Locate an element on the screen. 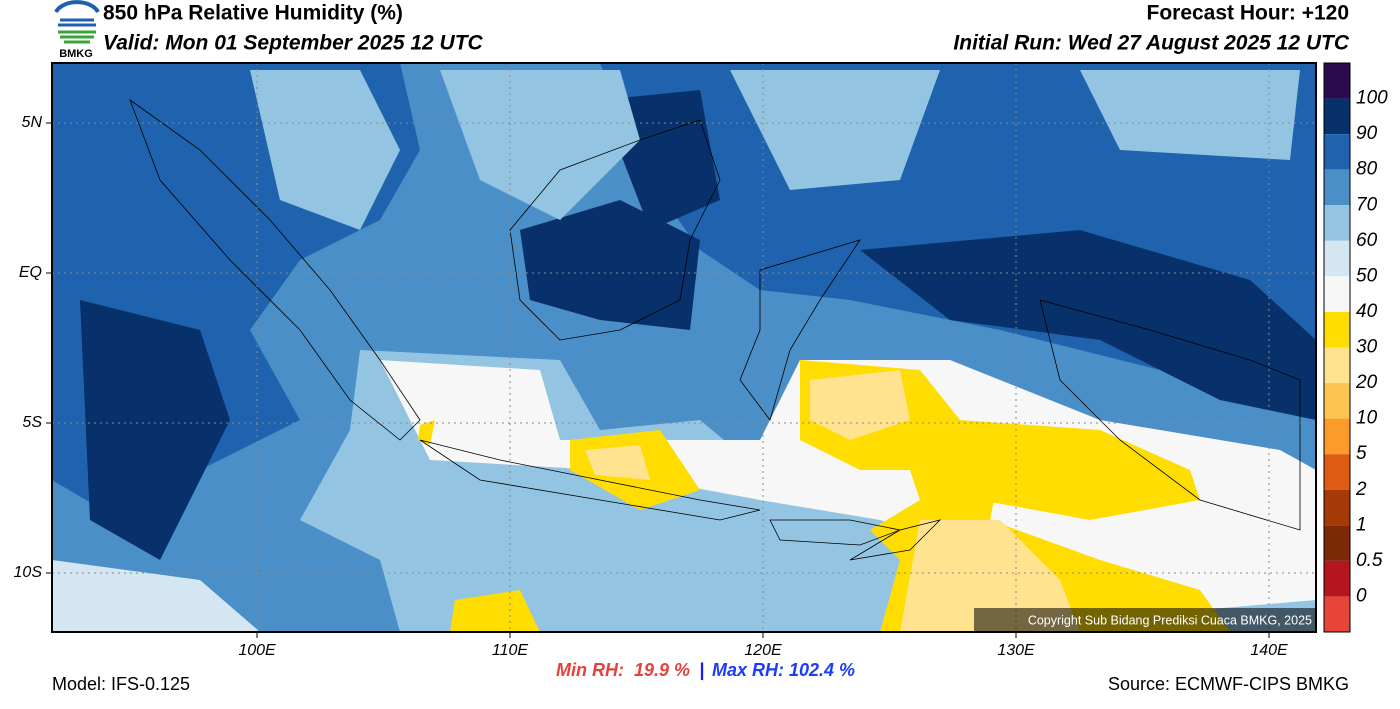 The width and height of the screenshot is (1400, 709). colorbar-label: 5 is located at coordinates (1361, 453).